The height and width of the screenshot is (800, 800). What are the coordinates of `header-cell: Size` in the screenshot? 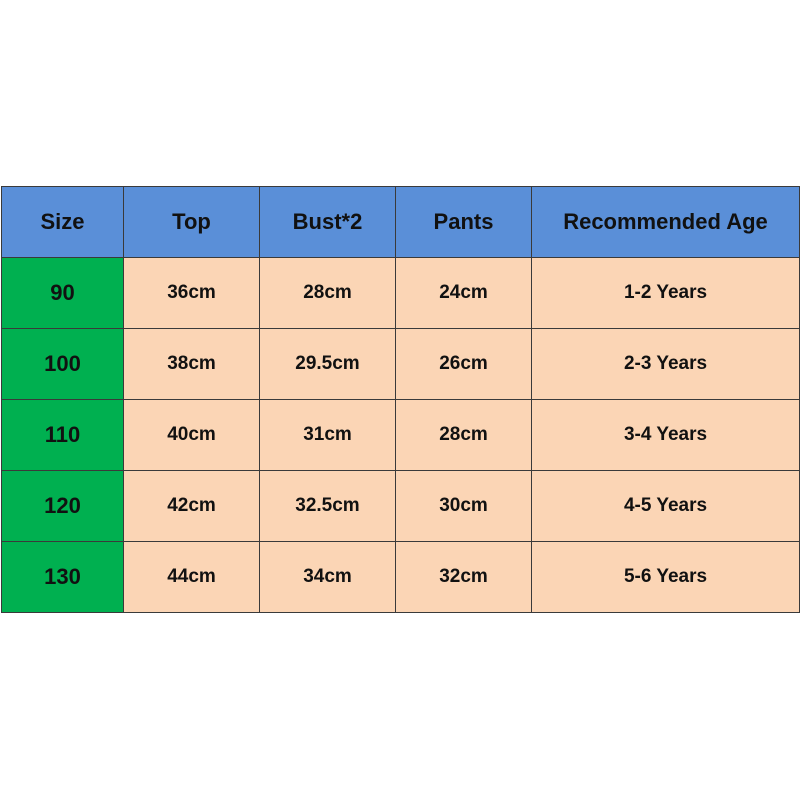 It's located at (62, 222).